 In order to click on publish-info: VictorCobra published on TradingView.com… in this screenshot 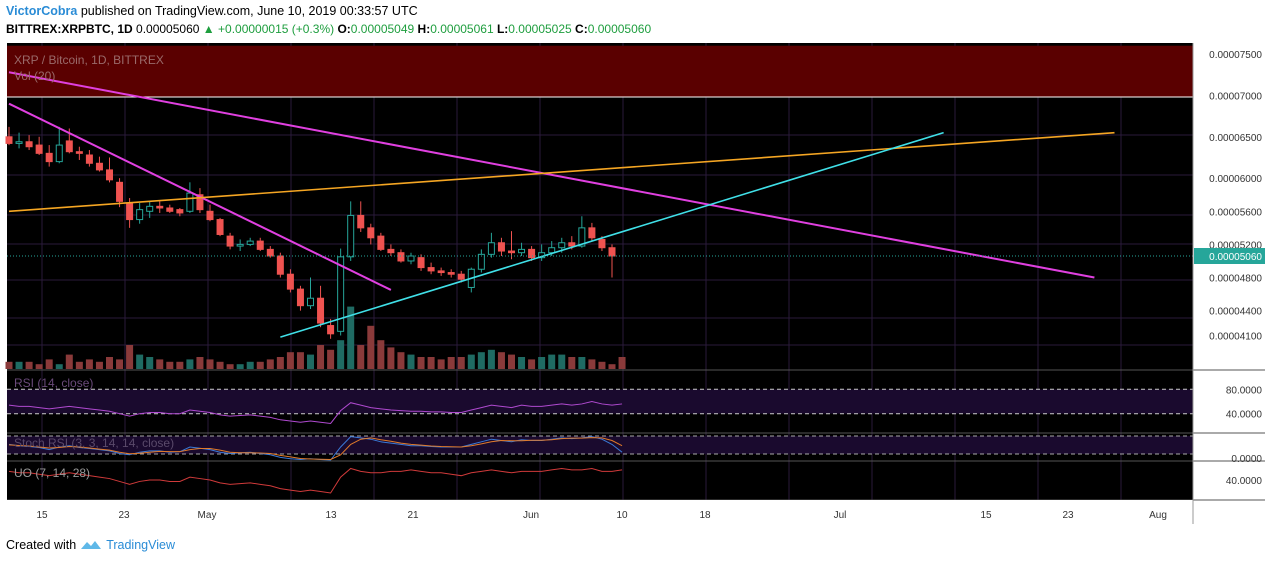, I will do `click(212, 11)`.